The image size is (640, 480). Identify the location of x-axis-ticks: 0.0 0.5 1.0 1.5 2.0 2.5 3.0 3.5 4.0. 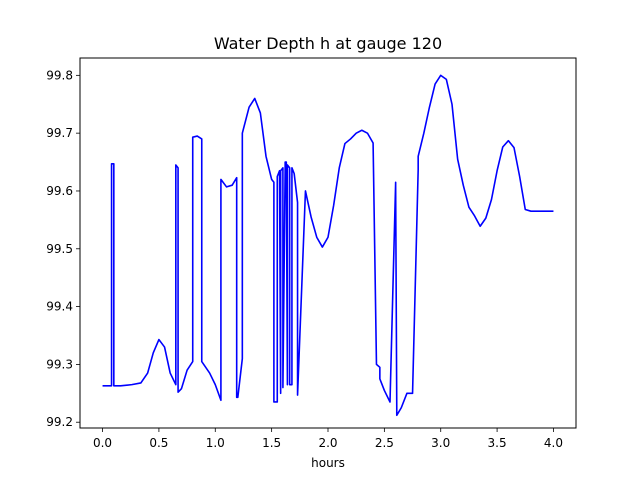
(328, 439).